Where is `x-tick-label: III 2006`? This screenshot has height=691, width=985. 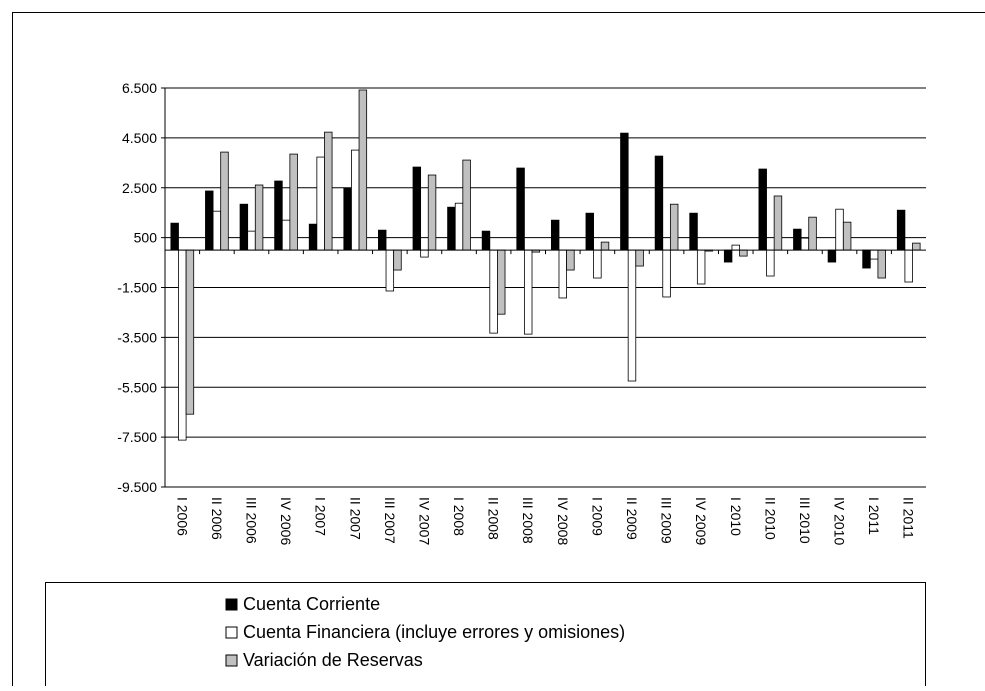 x-tick-label: III 2006 is located at coordinates (251, 520).